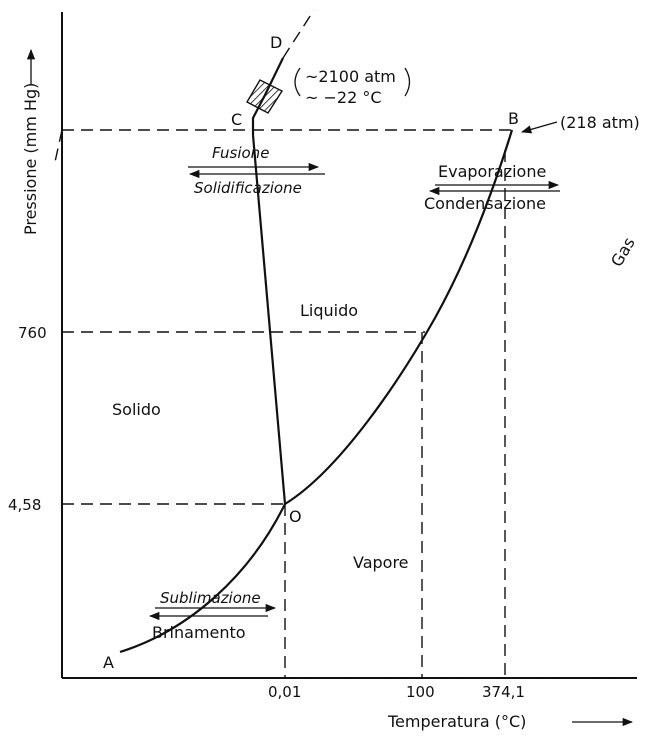 The image size is (665, 748). What do you see at coordinates (199, 632) in the screenshot?
I see `label-brinamento: Brinamento` at bounding box center [199, 632].